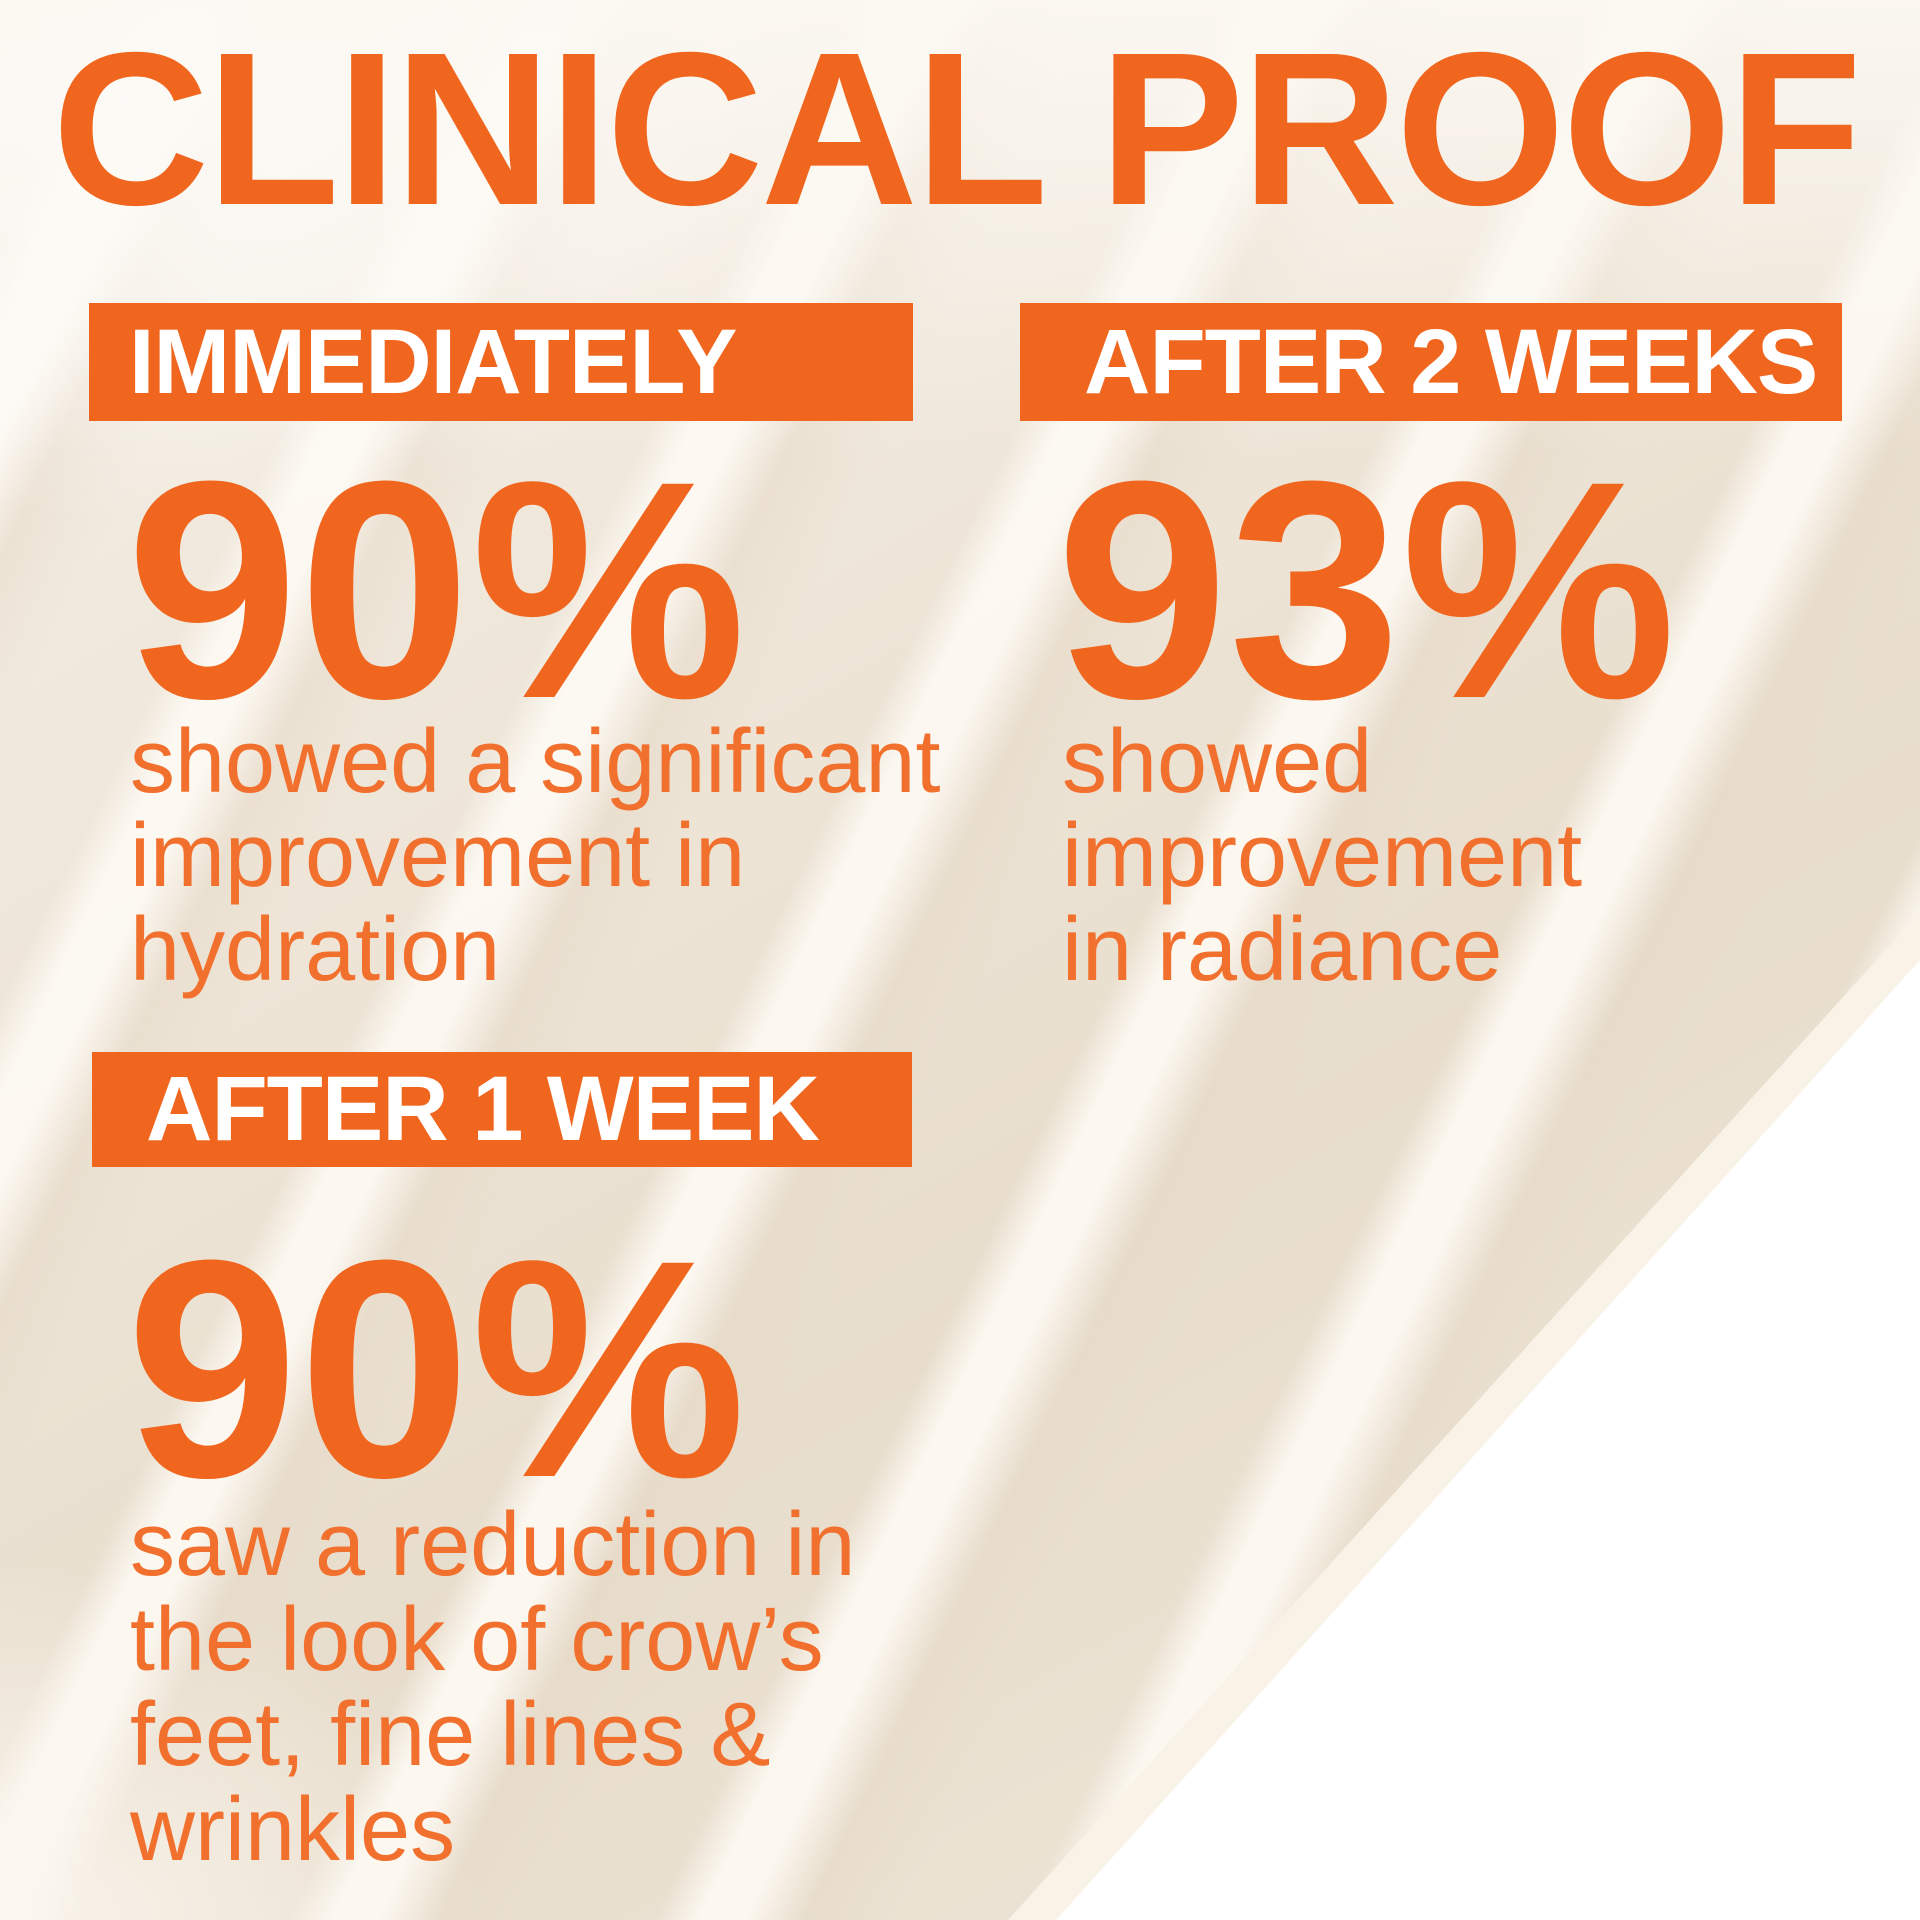  I want to click on stat-value-after-1-week: 90%, so click(436, 1368).